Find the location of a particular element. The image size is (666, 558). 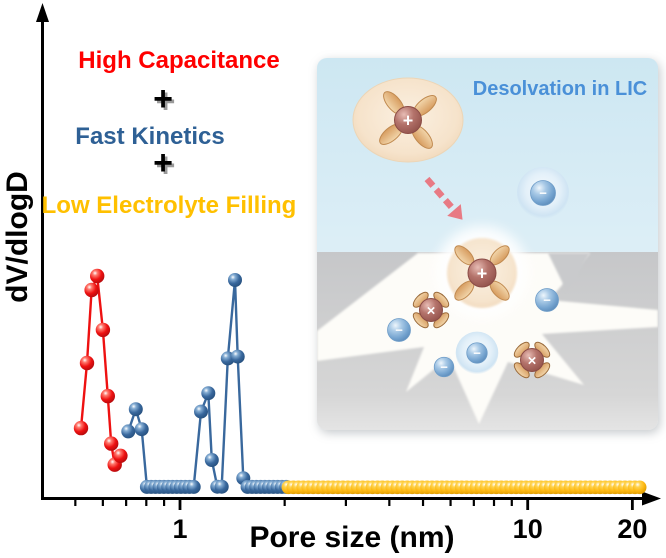

series-large-pores-low-electrolyte-filling is located at coordinates (464, 487).